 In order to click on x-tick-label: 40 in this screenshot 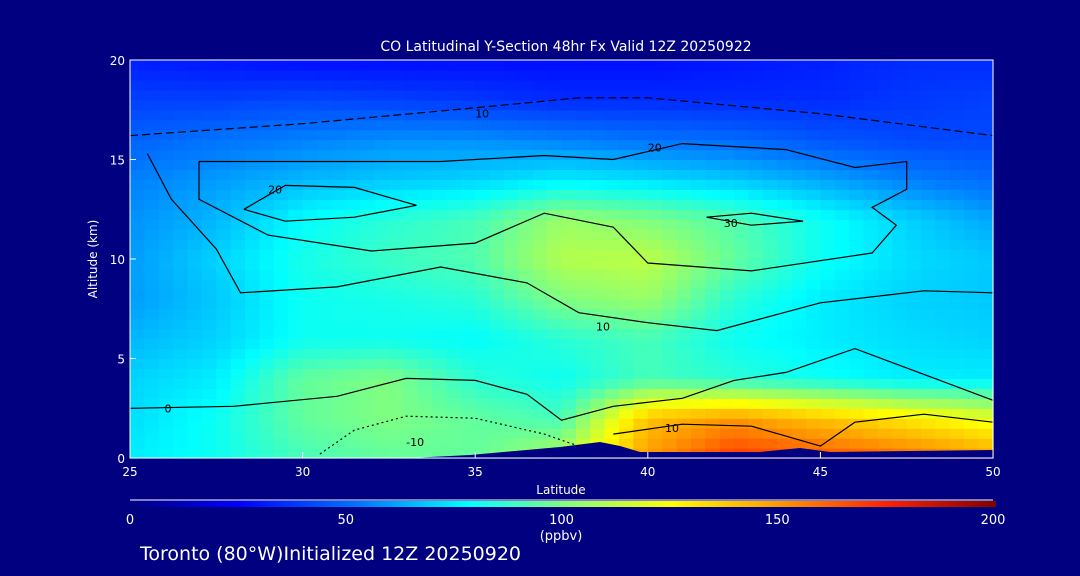, I will do `click(647, 472)`.